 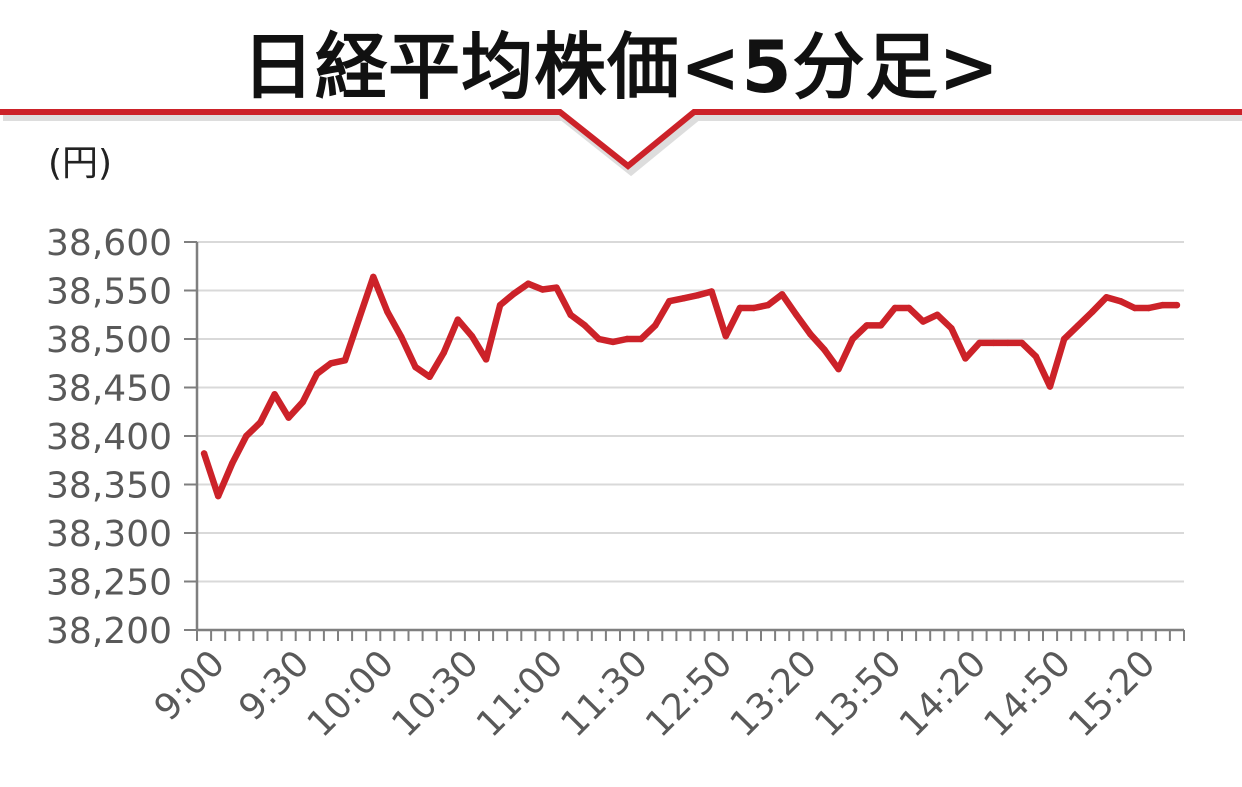 I want to click on y-tick-label: 38,500, so click(x=109, y=340).